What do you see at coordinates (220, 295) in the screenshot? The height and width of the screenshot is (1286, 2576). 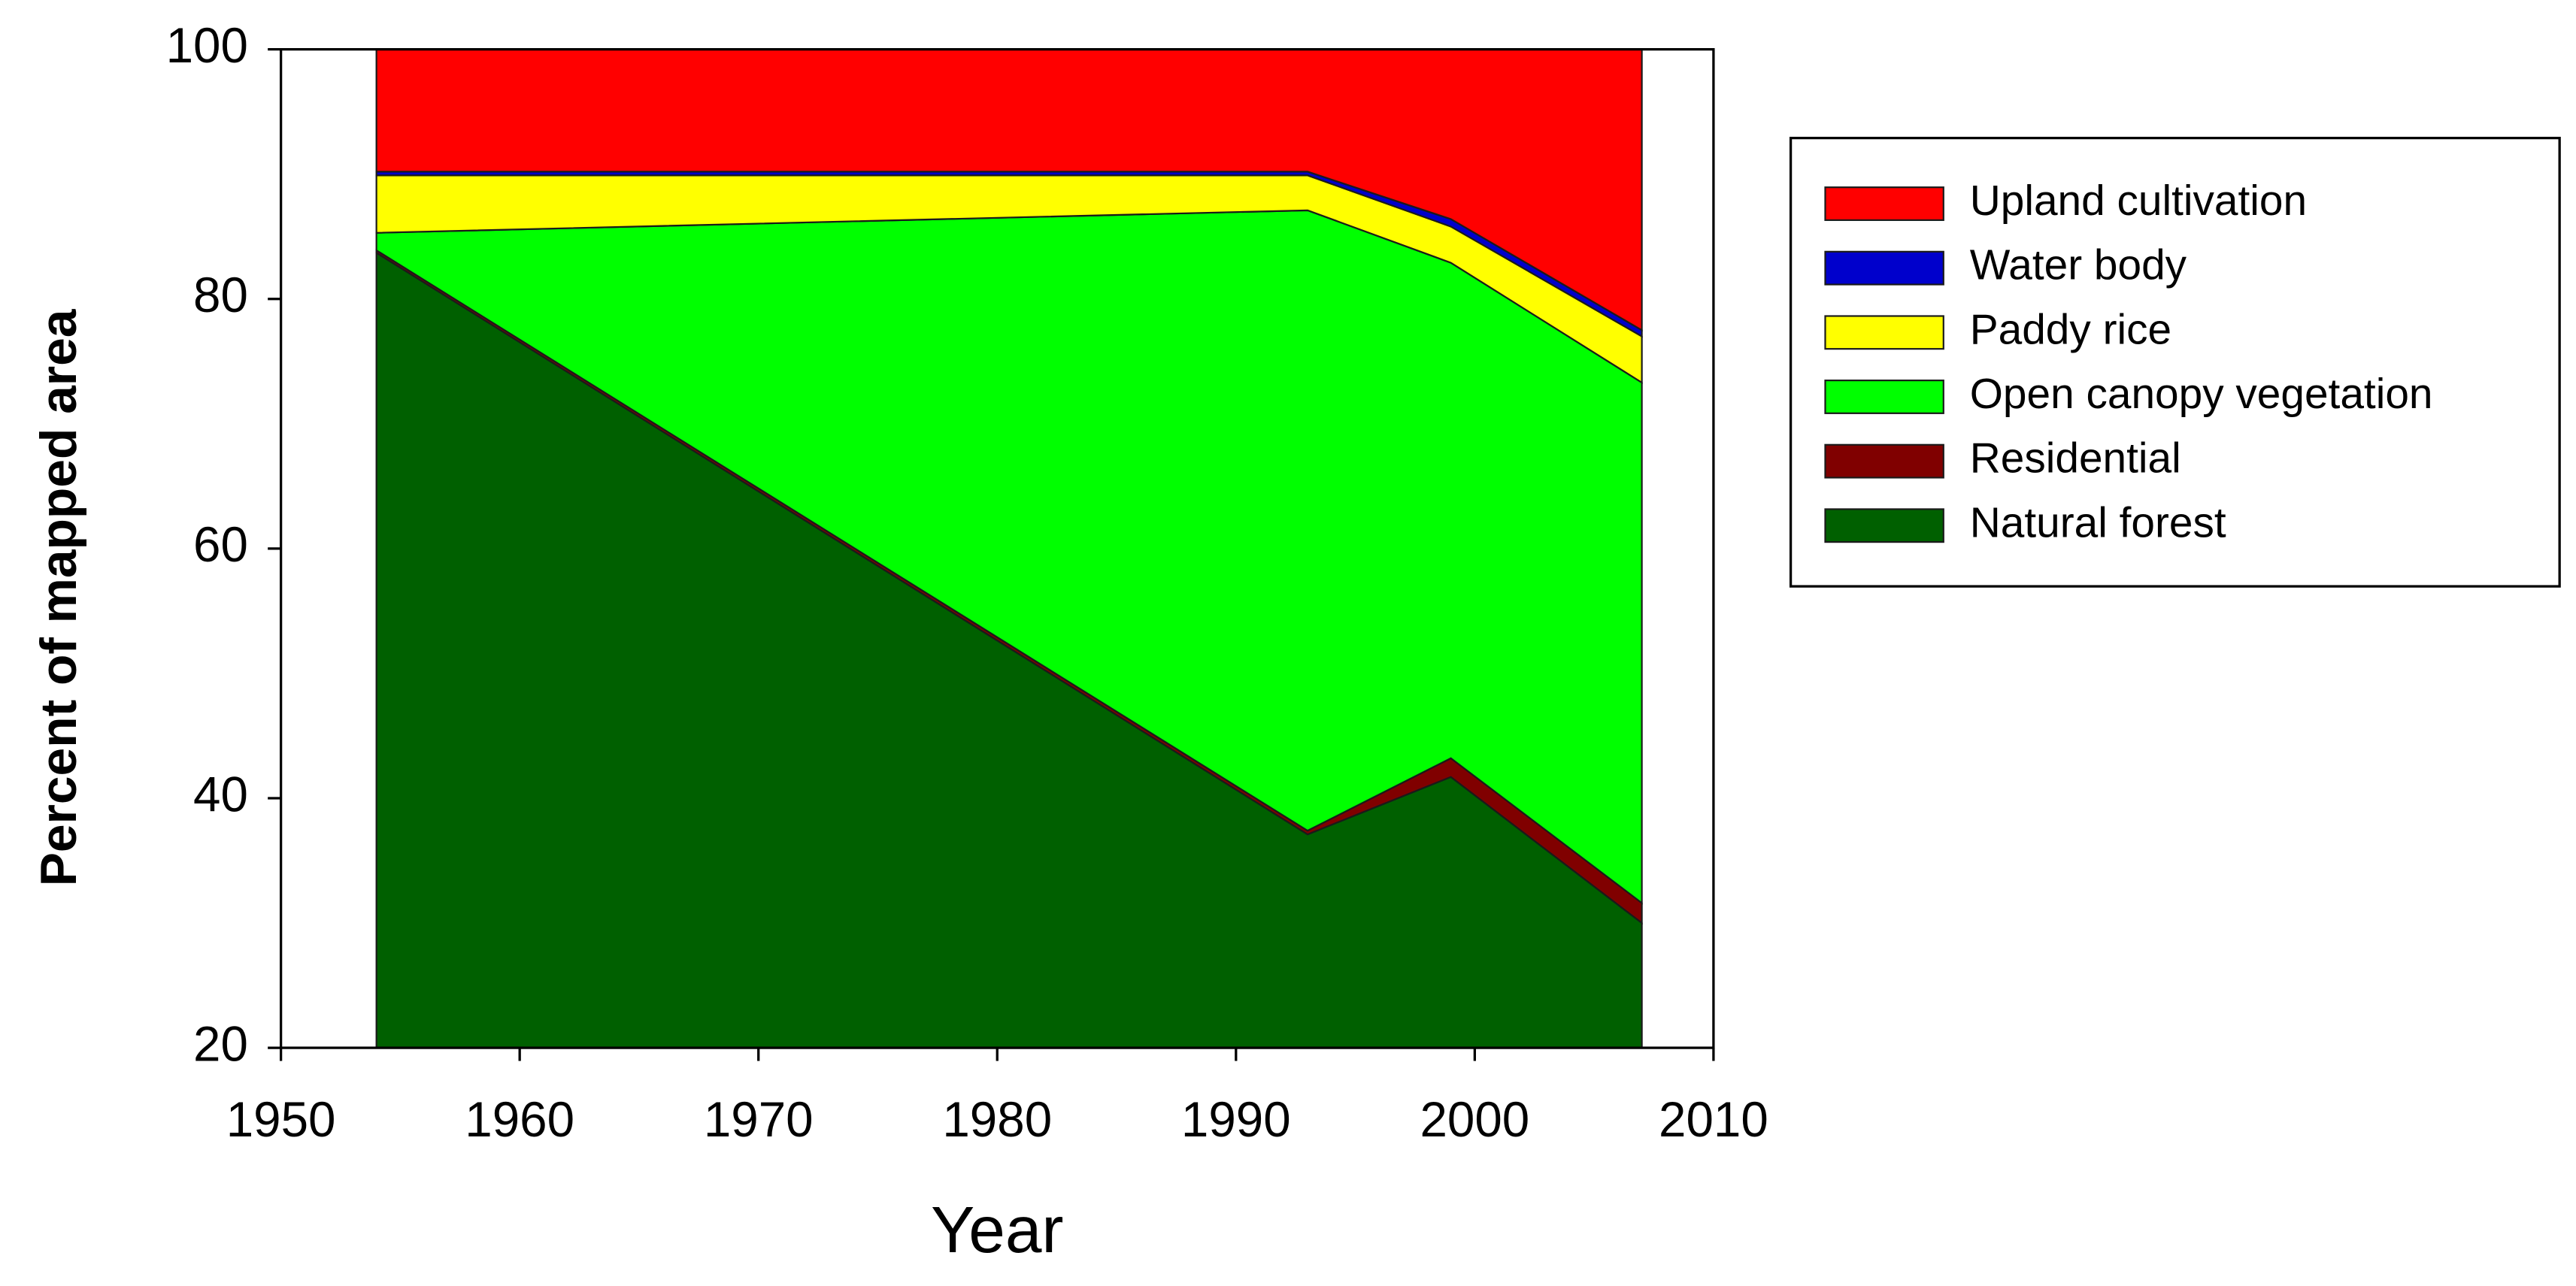 I see `y-tick-label: 80` at bounding box center [220, 295].